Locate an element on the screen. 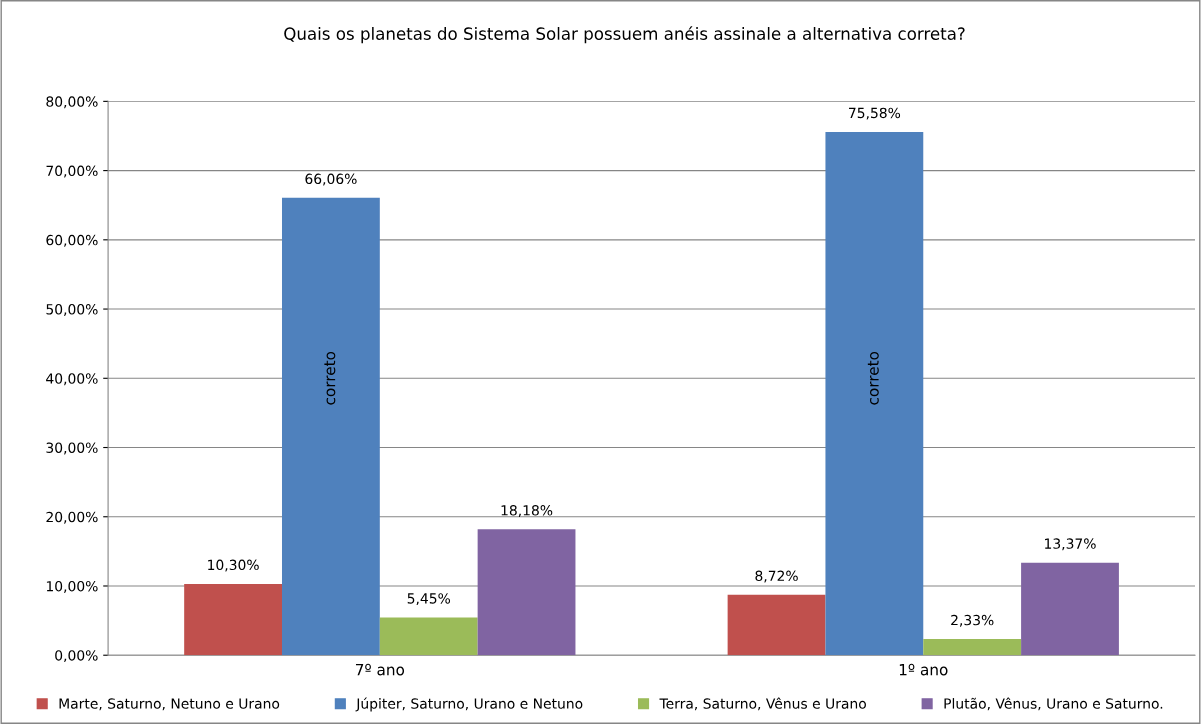 The height and width of the screenshot is (724, 1201). data-label: 13,37% is located at coordinates (1070, 544).